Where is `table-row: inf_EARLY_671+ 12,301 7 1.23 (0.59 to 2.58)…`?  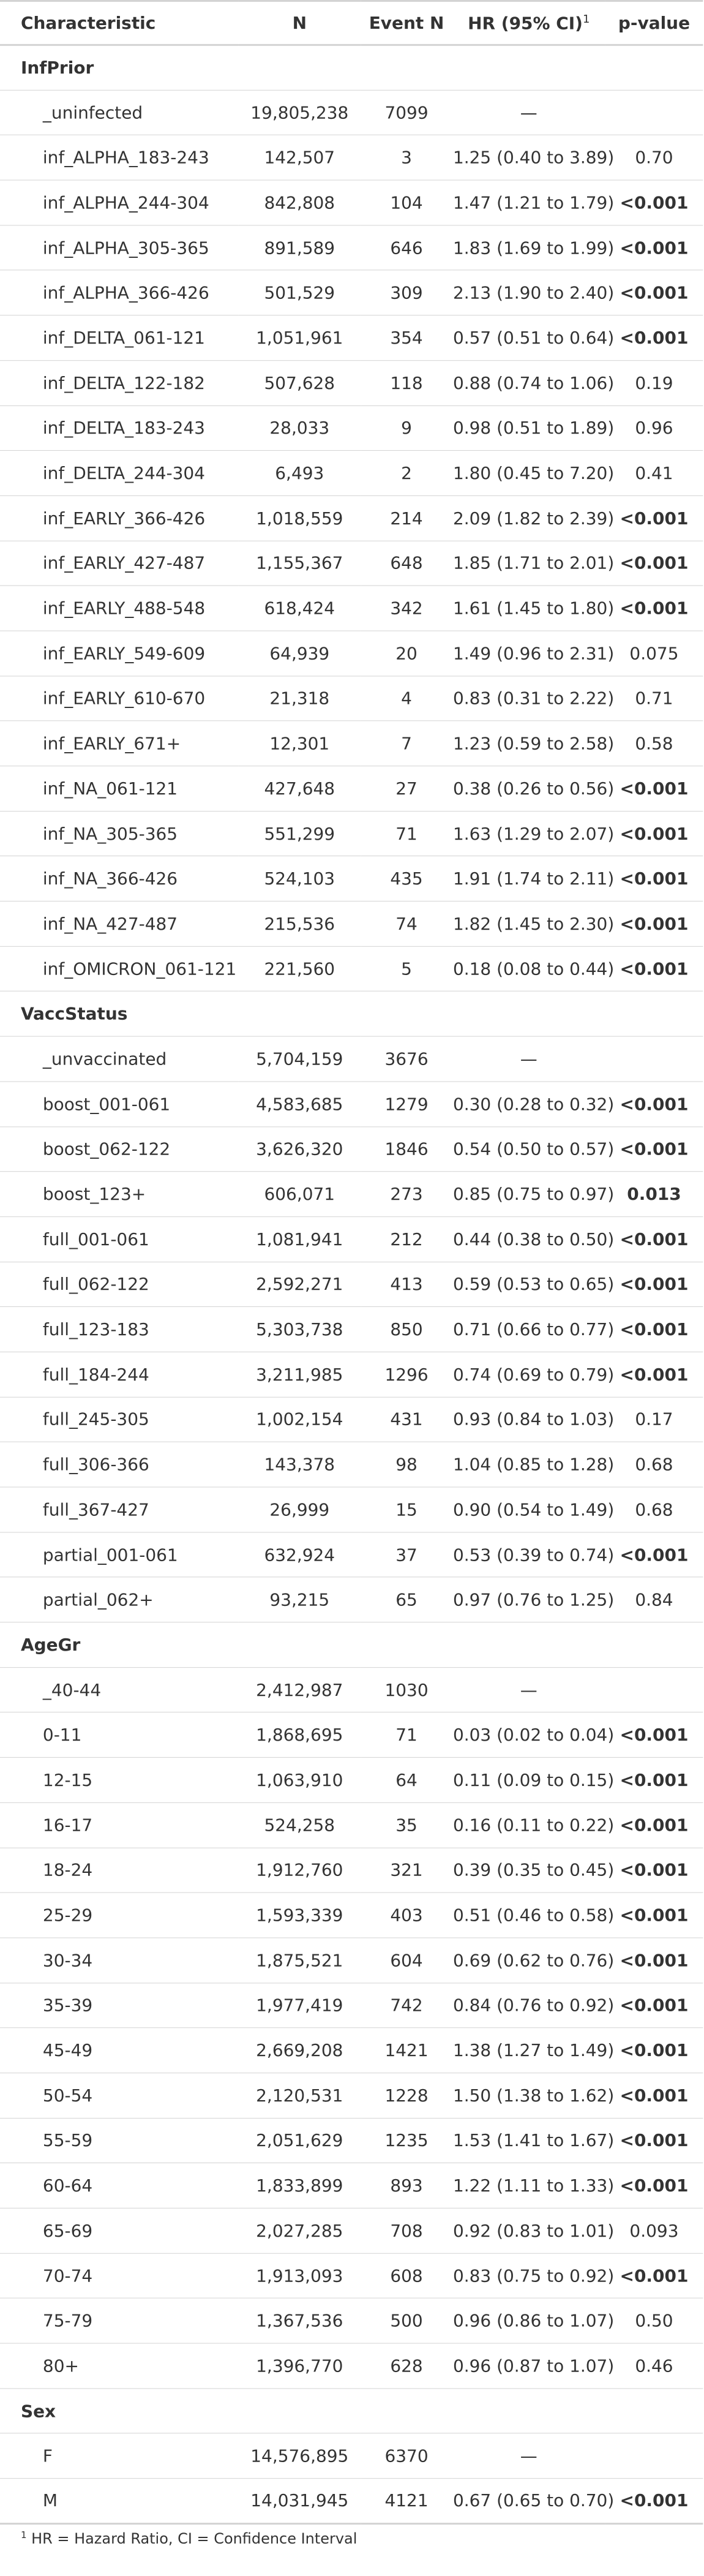
table-row: inf_EARLY_671+ 12,301 7 1.23 (0.59 to 2.58)… is located at coordinates (351, 743).